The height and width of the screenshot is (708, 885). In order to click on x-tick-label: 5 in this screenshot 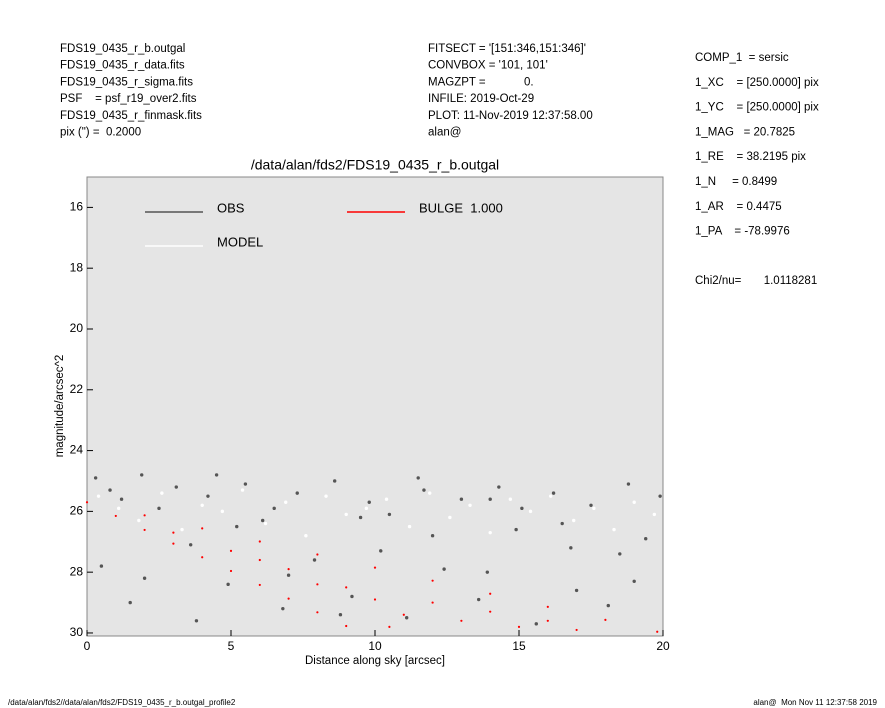, I will do `click(231, 646)`.